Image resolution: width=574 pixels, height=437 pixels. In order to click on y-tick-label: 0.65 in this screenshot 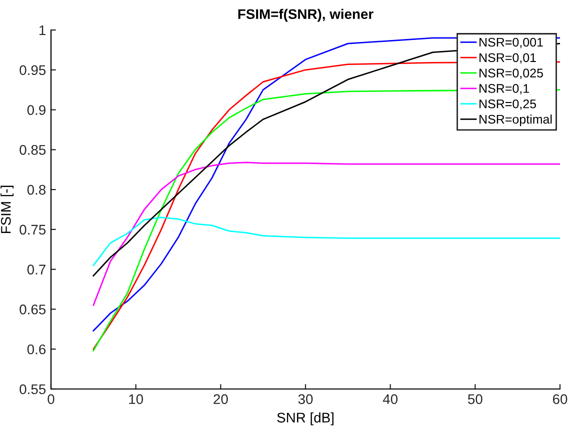, I will do `click(33, 309)`.